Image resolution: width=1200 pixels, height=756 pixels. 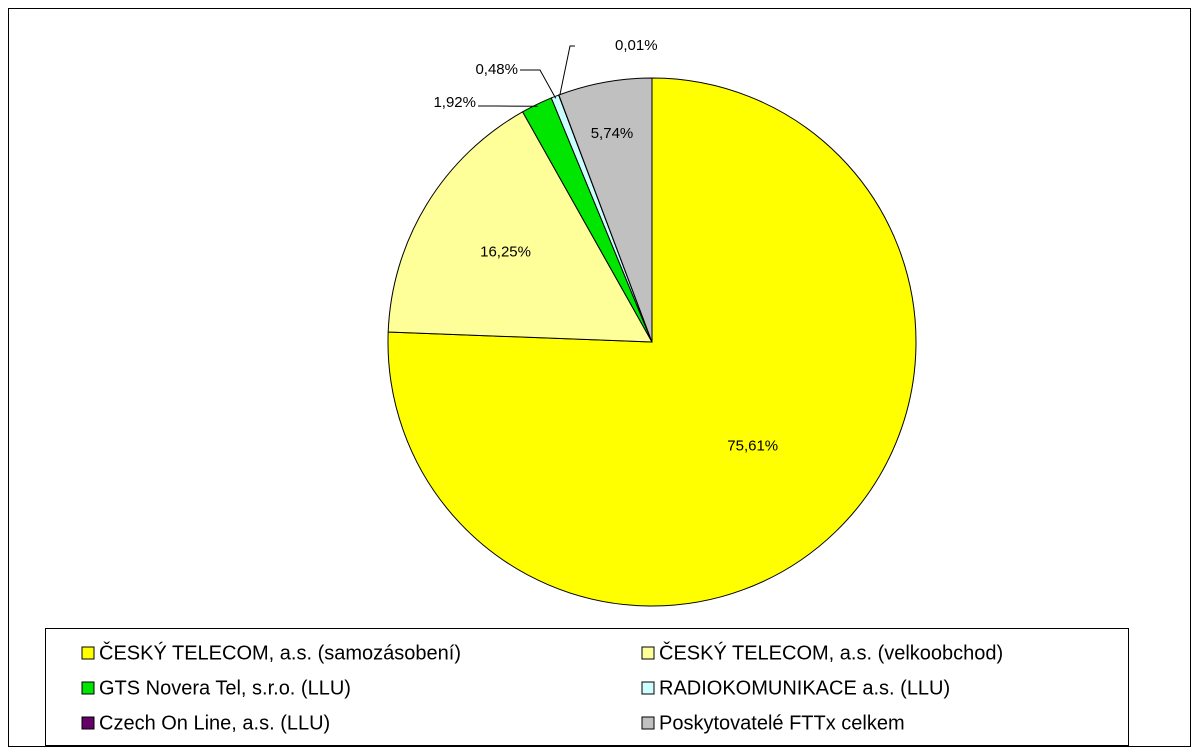 I want to click on legend-label: ČESKÝ TELECOM, a.s. (velkoobchod), so click(x=831, y=652).